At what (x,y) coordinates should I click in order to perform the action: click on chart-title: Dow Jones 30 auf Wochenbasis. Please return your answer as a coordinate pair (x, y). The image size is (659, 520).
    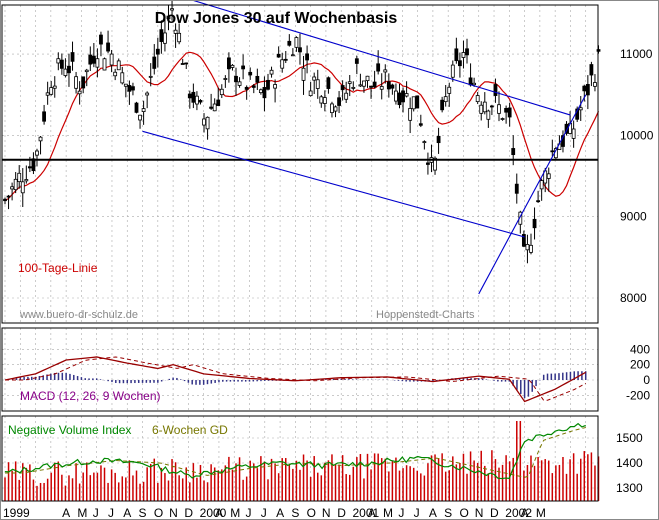
    Looking at the image, I should click on (276, 18).